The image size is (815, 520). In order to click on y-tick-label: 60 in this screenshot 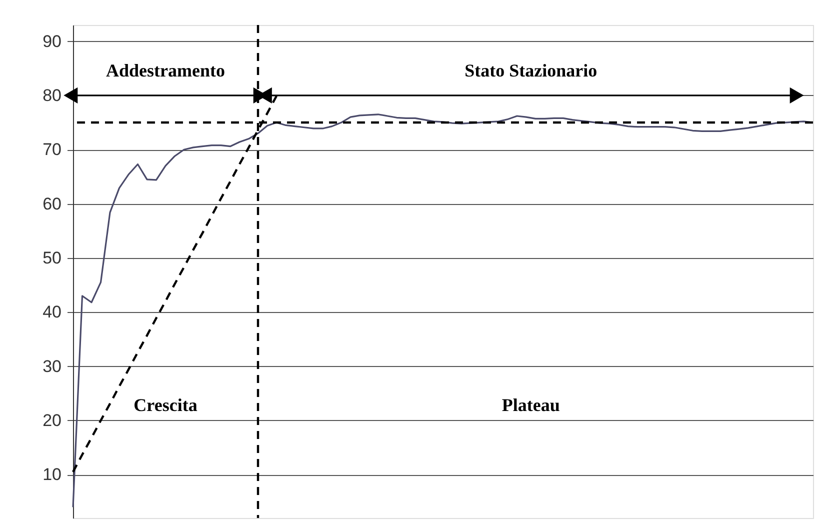, I will do `click(52, 204)`.